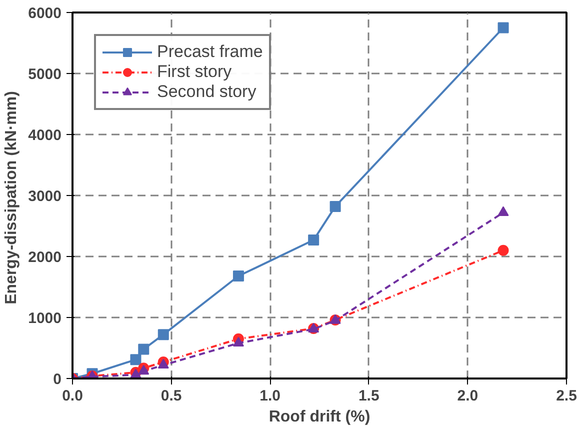  Describe the element at coordinates (11, 197) in the screenshot. I see `y-axis-title: Energy-dissipation (kN·mm)` at that location.